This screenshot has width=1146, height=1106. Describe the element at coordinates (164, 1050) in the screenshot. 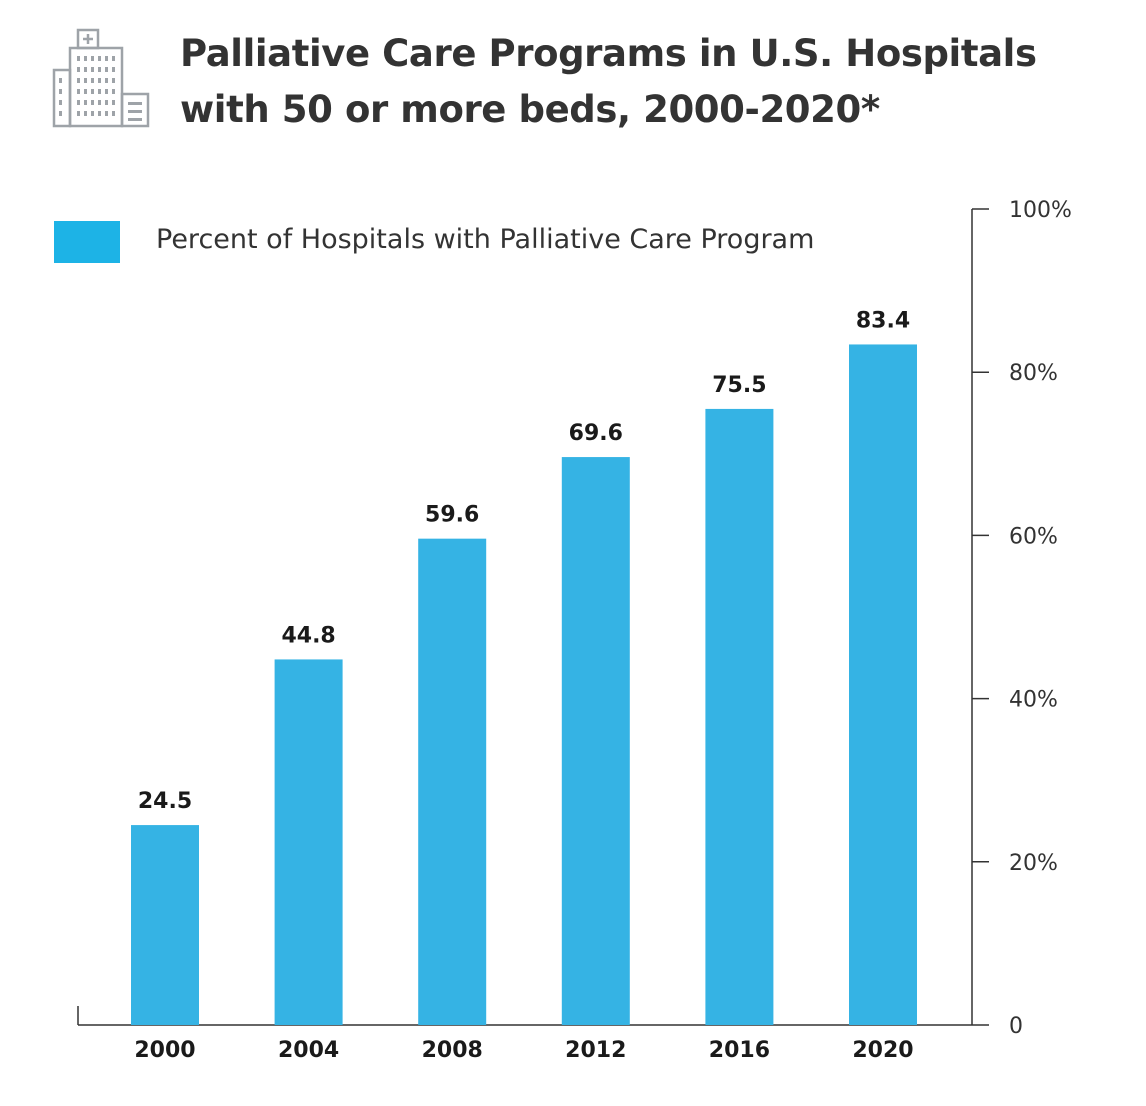

I see `x-tick-label: 2000` at that location.